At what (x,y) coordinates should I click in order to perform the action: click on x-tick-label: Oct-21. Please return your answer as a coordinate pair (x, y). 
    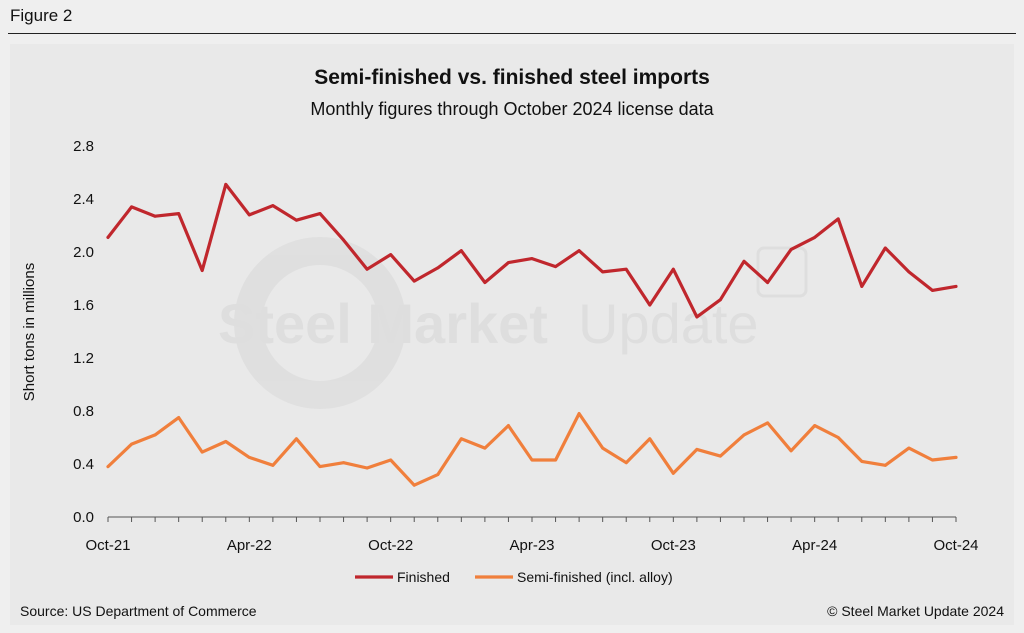
    Looking at the image, I should click on (107, 545).